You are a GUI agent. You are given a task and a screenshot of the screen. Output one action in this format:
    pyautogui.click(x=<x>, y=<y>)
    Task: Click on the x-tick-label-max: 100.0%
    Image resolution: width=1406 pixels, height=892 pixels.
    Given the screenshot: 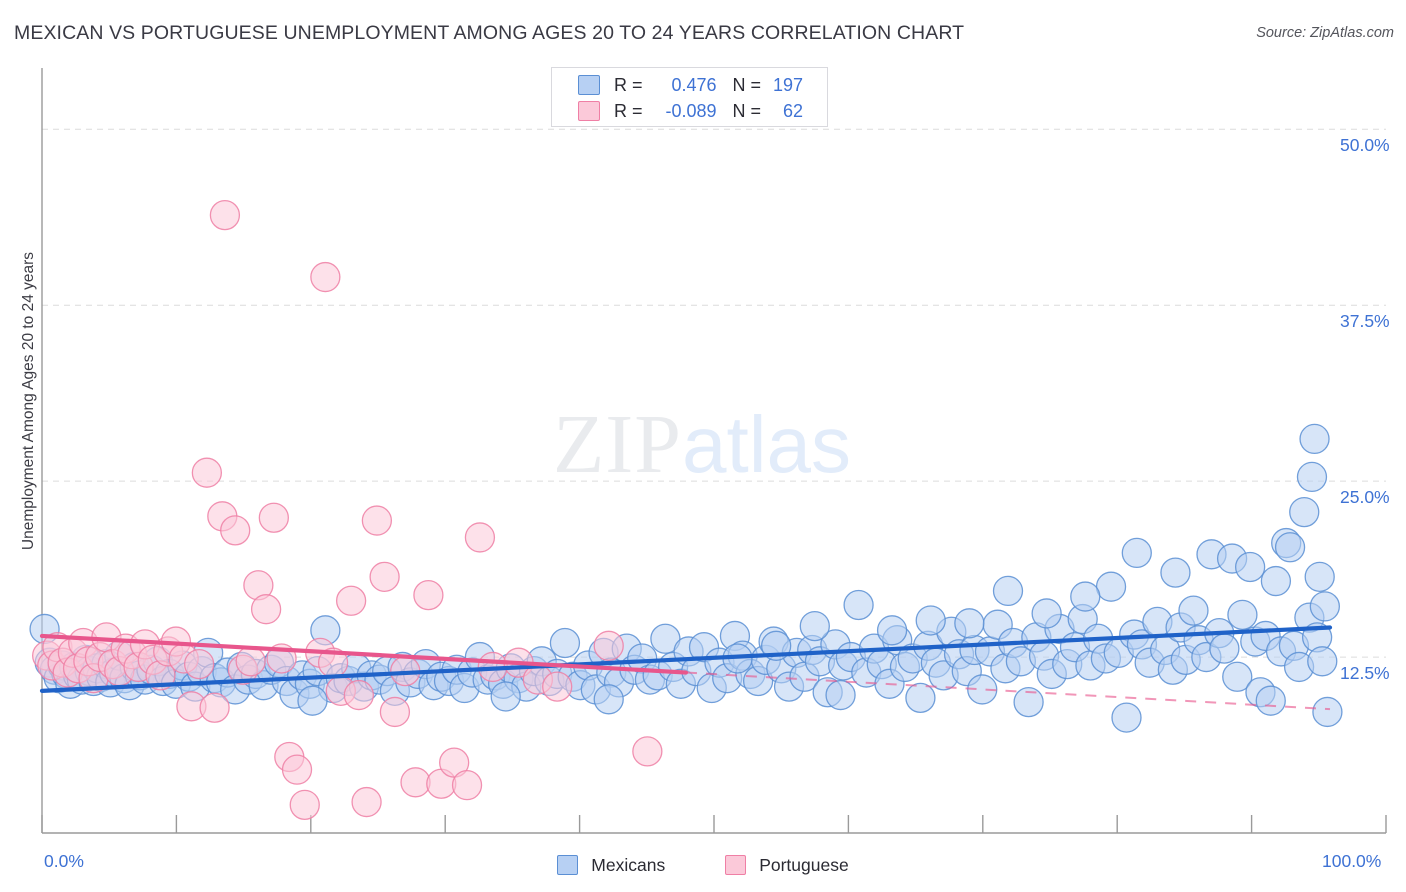 What is the action you would take?
    pyautogui.click(x=1352, y=861)
    